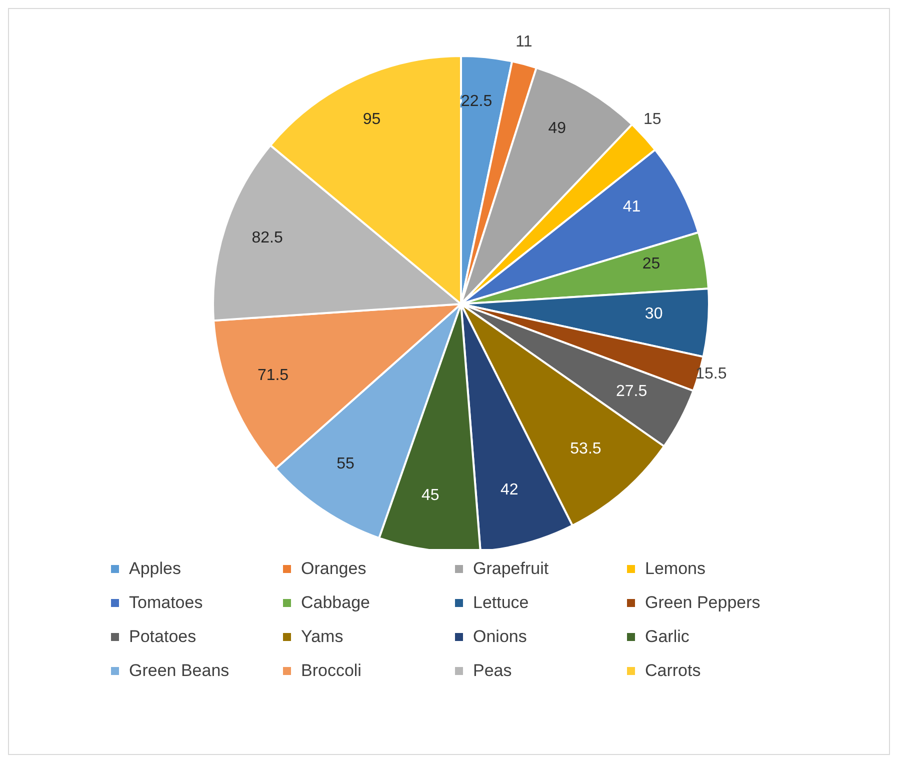 The image size is (897, 760). What do you see at coordinates (371, 119) in the screenshot?
I see `data-label: 95` at bounding box center [371, 119].